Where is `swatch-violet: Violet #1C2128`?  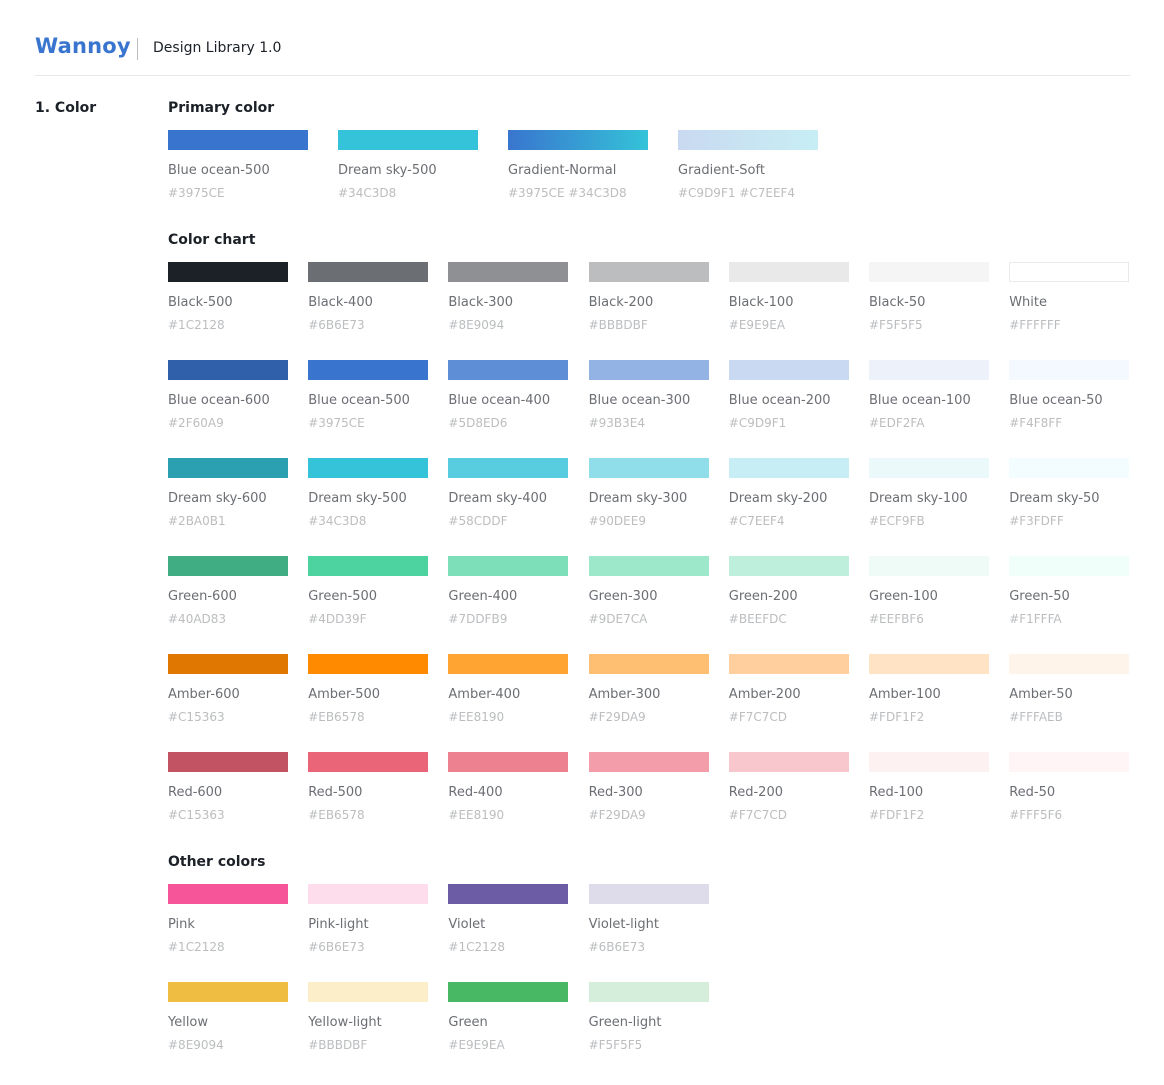 swatch-violet: Violet #1C2128 is located at coordinates (508, 919).